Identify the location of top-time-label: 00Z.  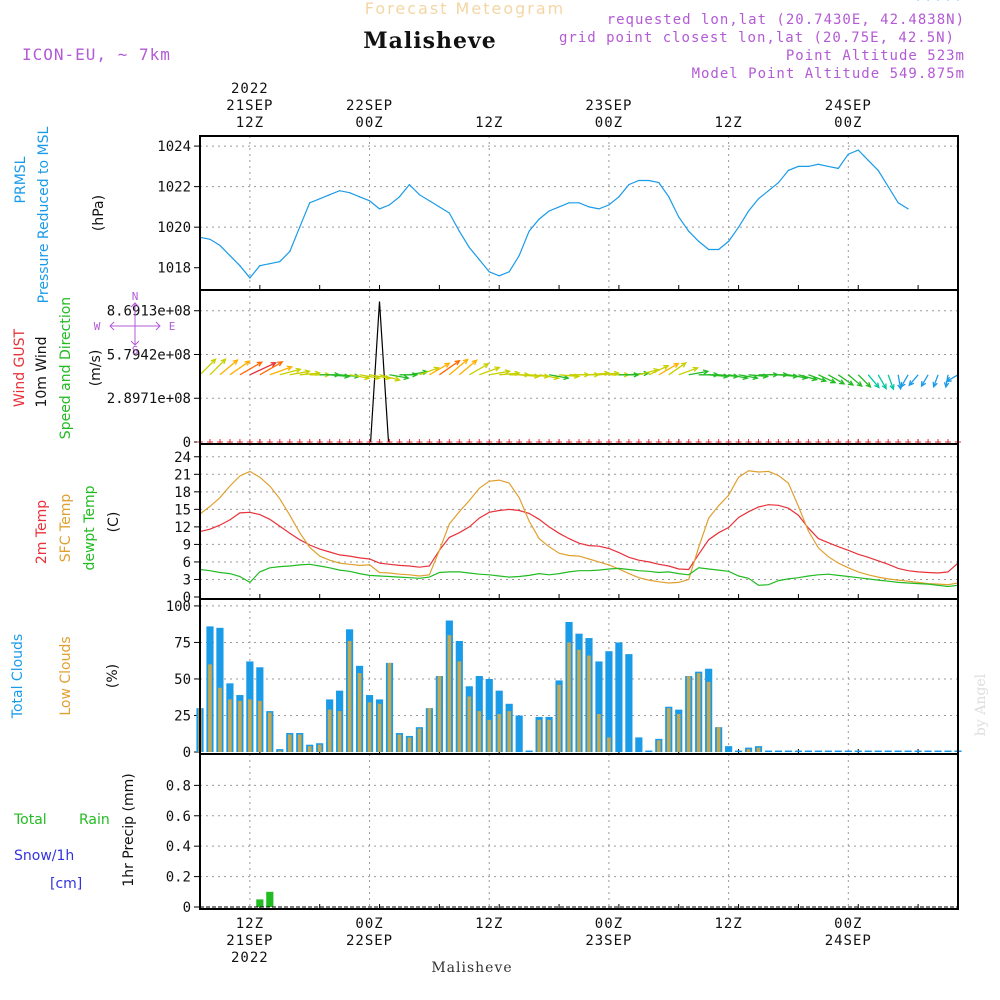
(609, 123).